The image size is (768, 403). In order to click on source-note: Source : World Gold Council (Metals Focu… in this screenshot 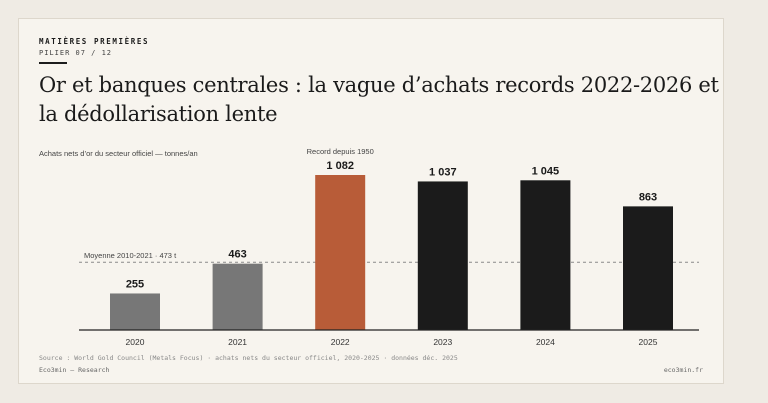, I will do `click(248, 358)`.